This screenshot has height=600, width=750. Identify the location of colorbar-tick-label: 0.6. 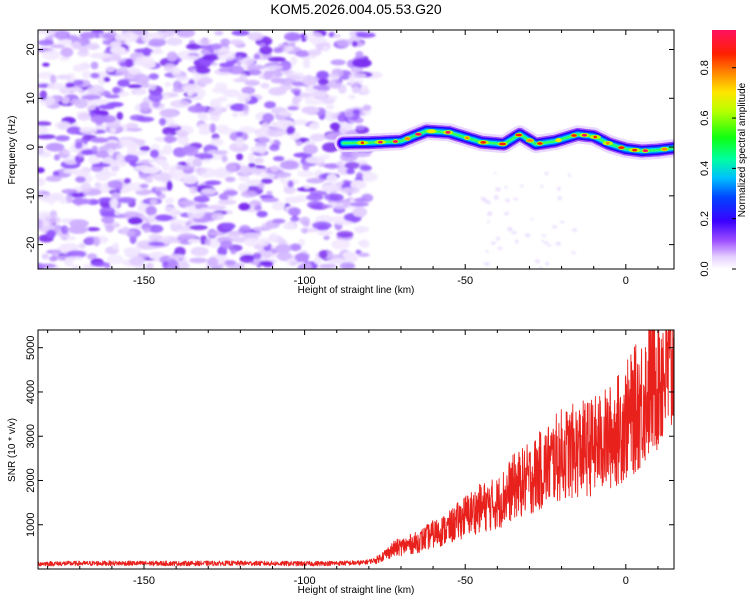
(705, 117).